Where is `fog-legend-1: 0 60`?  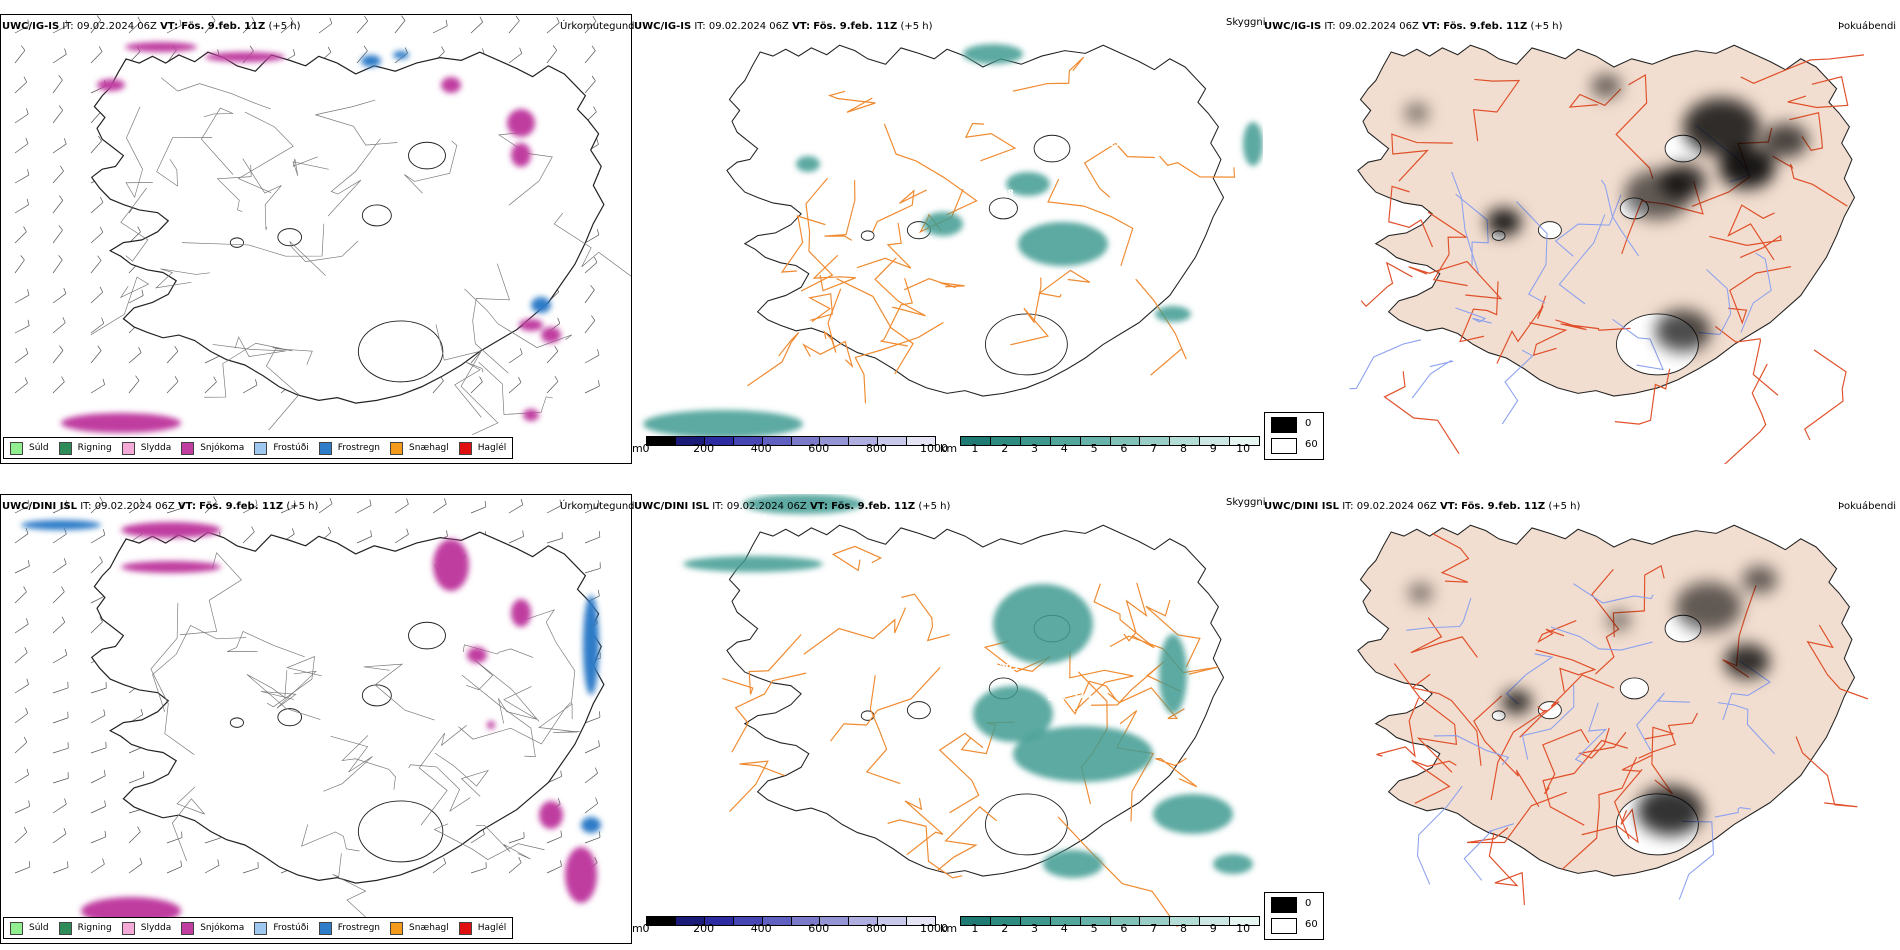 fog-legend-1: 0 60 is located at coordinates (1294, 436).